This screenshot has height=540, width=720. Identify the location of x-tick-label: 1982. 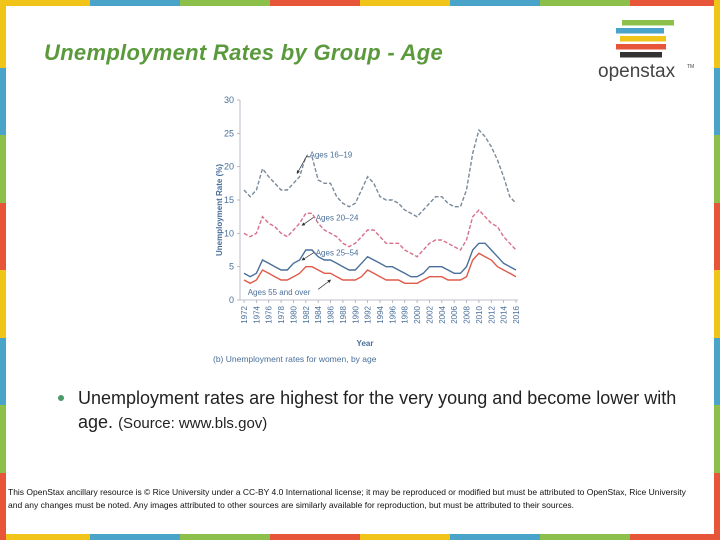
(306, 314).